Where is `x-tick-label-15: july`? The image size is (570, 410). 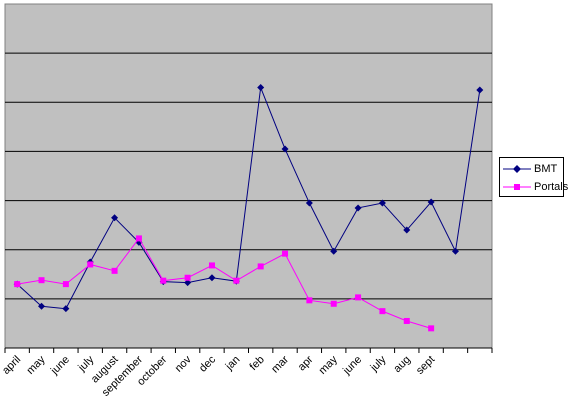
x-tick-label-15: july is located at coordinates (378, 363).